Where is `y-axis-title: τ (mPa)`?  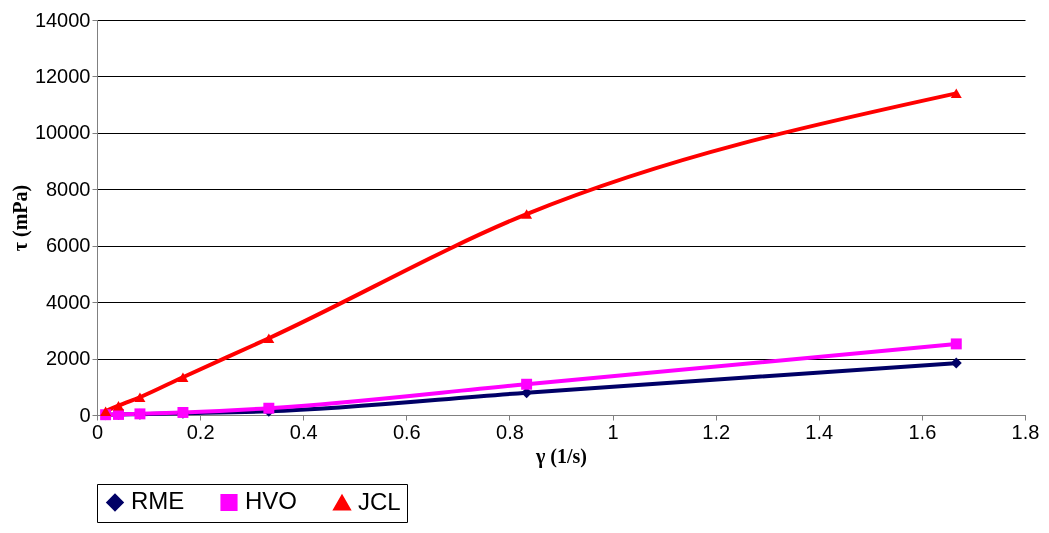 y-axis-title: τ (mPa) is located at coordinates (20, 218).